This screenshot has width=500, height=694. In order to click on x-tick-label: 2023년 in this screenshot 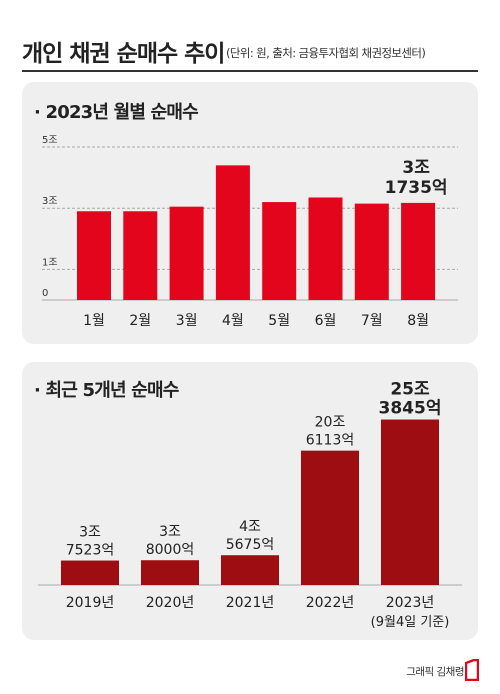, I will do `click(410, 603)`.